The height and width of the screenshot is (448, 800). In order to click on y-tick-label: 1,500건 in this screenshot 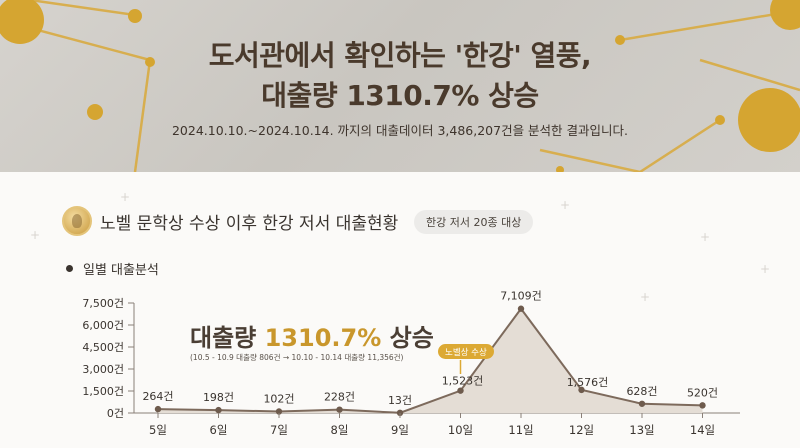, I will do `click(103, 391)`.